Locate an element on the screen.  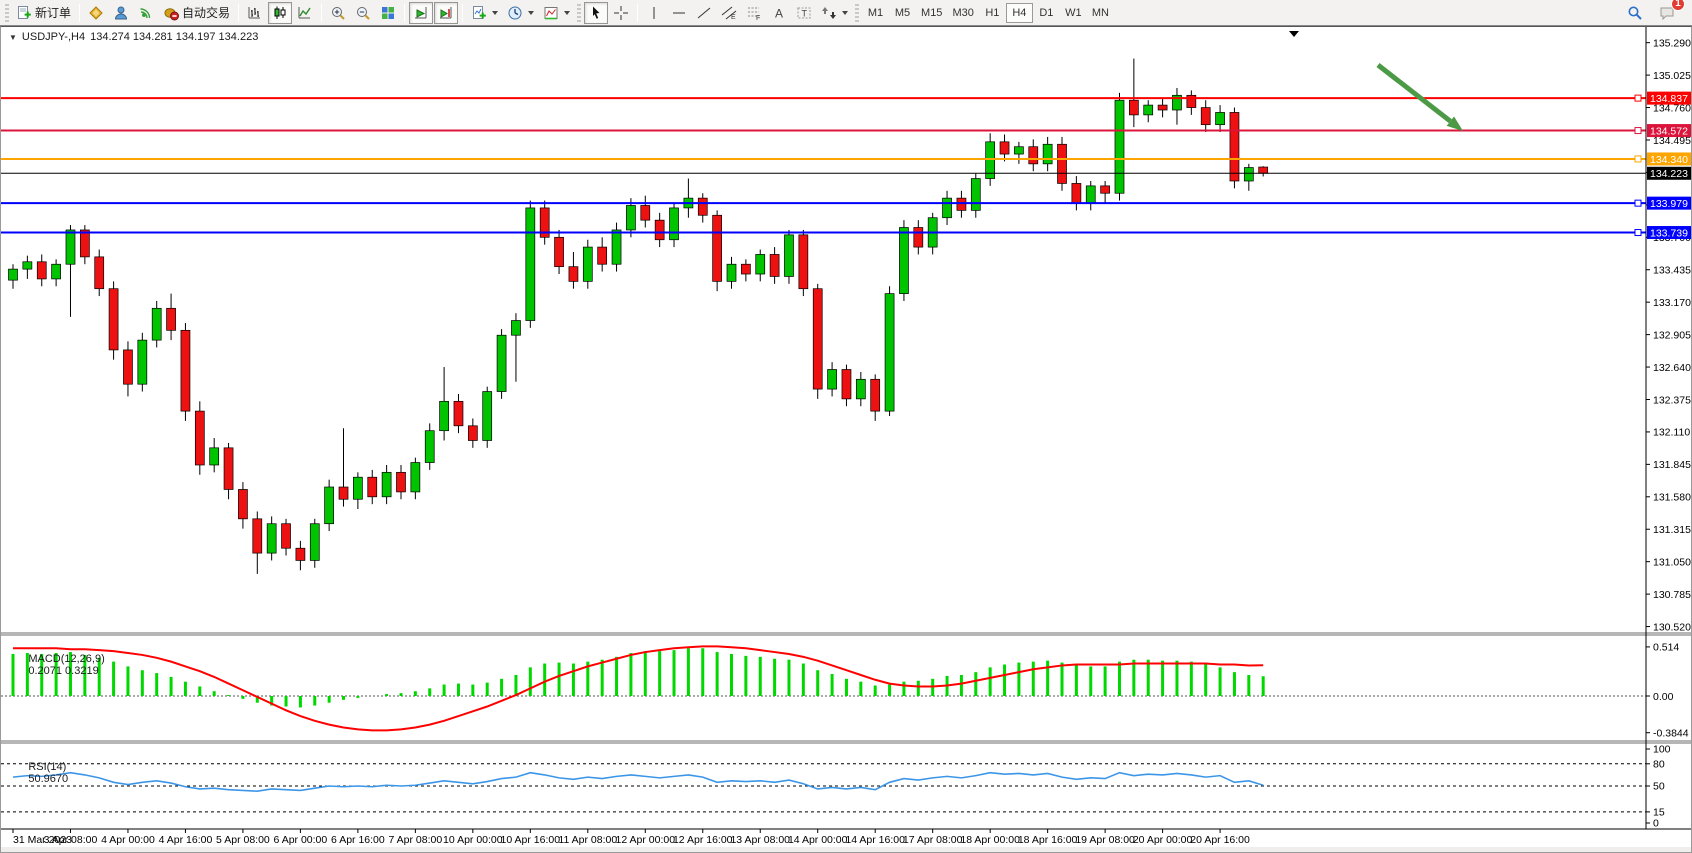
text-label-button: T is located at coordinates (804, 13).